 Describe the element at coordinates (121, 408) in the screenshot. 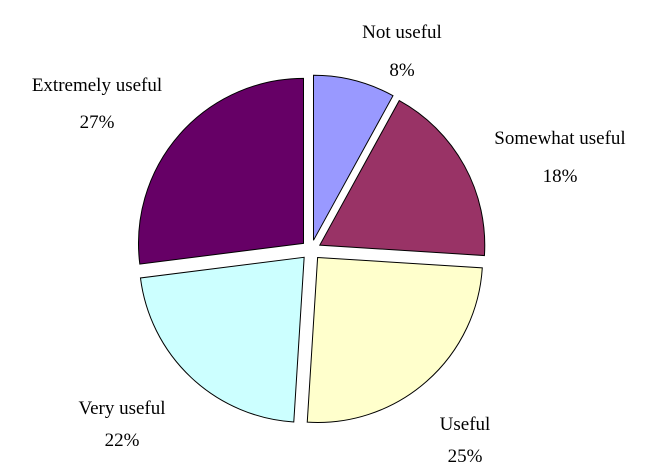

I see `slice-name-label-very-useful: Very useful` at that location.